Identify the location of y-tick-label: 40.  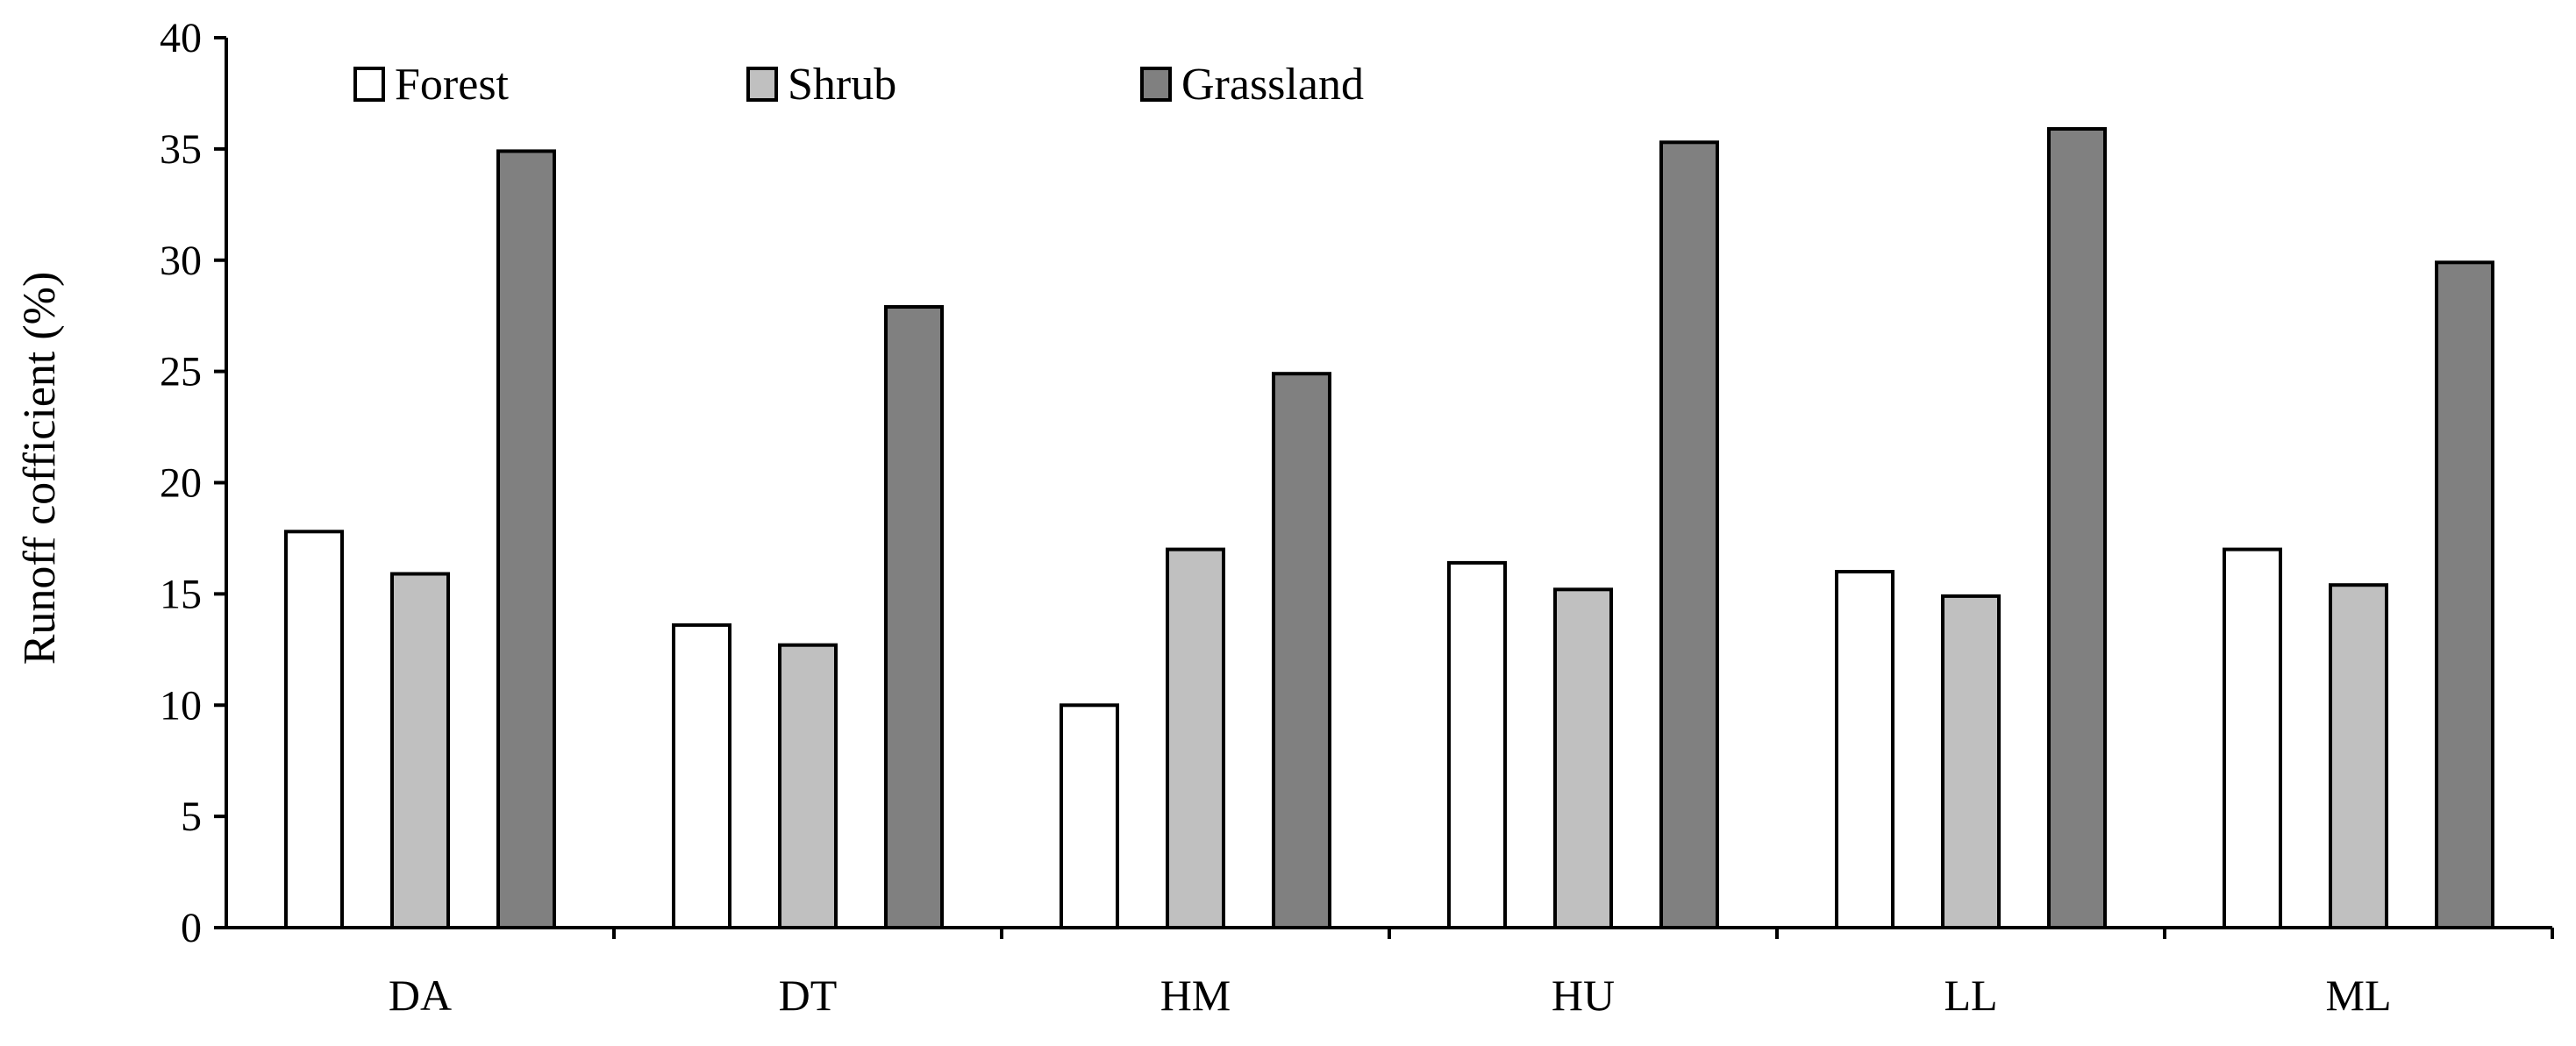
(181, 38).